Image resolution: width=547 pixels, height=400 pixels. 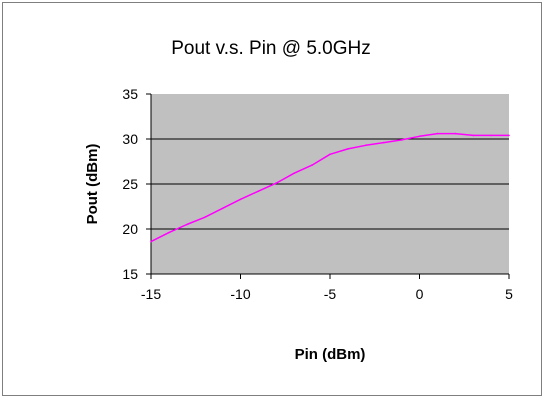 I want to click on x-tick-label-3: 0, so click(x=420, y=294).